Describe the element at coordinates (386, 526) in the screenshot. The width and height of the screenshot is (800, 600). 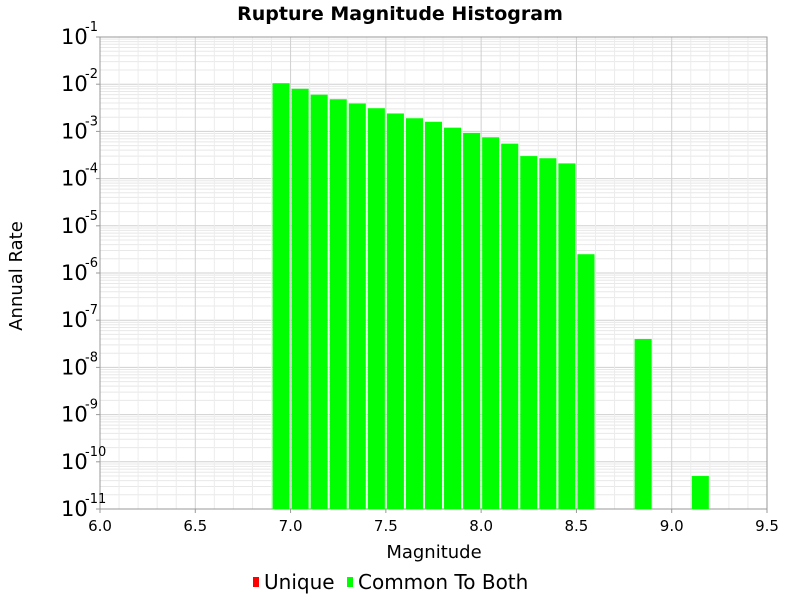
I see `x-tick-label: 7.5` at that location.